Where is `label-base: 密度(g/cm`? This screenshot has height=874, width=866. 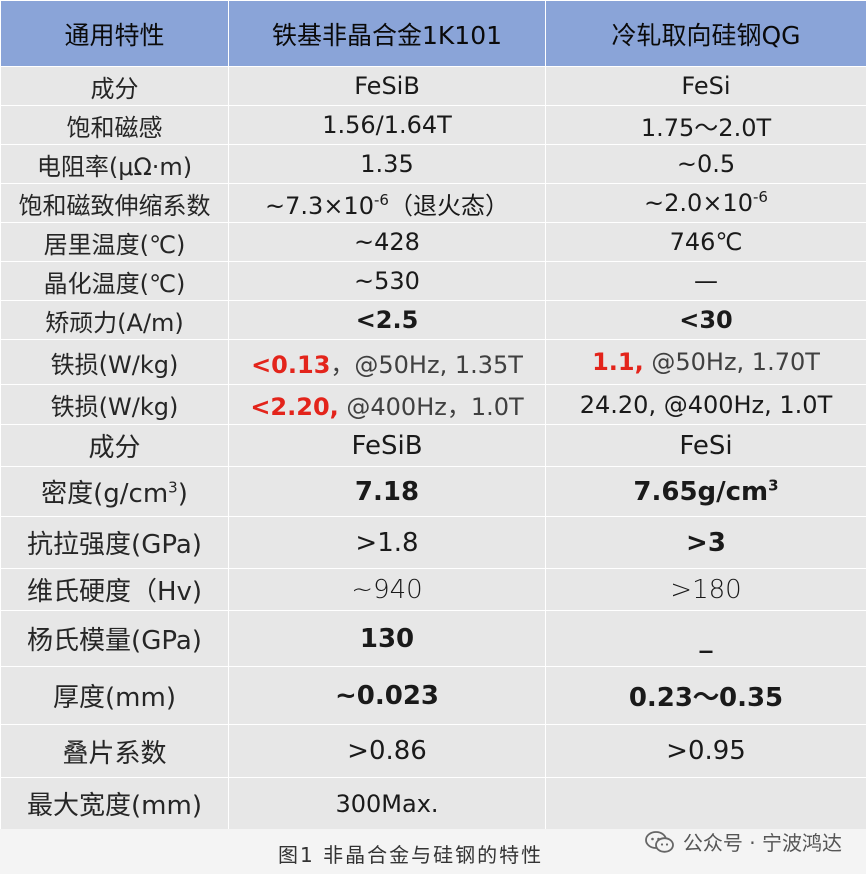
label-base: 密度(g/cm is located at coordinates (105, 494).